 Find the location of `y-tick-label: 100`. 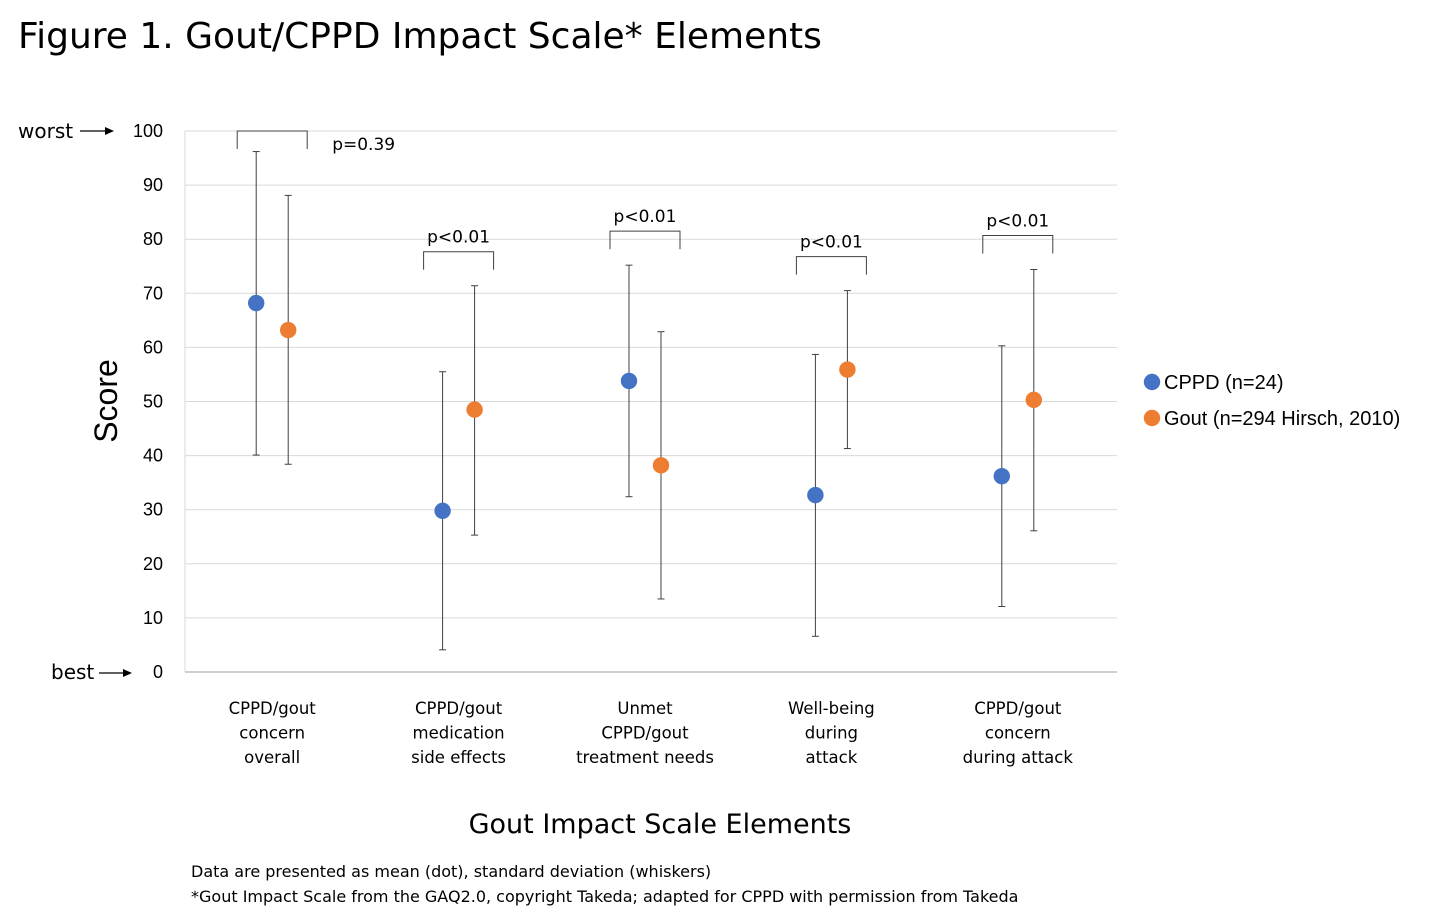

y-tick-label: 100 is located at coordinates (148, 131).